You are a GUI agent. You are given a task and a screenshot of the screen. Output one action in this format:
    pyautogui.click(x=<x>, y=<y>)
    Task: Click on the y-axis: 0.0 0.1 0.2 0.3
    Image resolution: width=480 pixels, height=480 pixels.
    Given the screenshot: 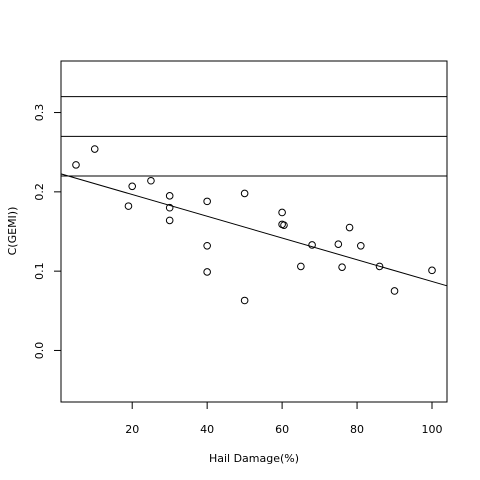 What is the action you would take?
    pyautogui.click(x=47, y=232)
    